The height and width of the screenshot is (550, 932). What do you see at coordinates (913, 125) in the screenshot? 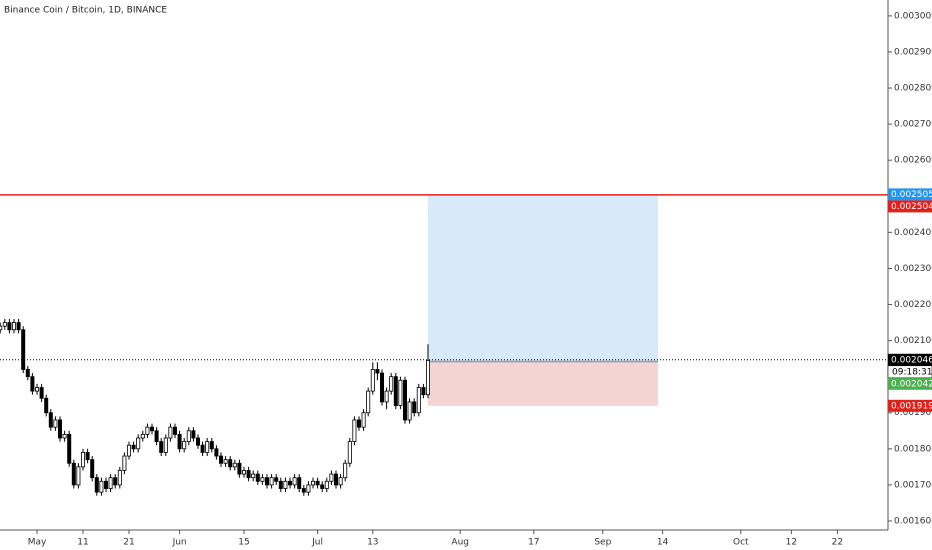
I see `y-tick-label: 0.0027000` at bounding box center [913, 125].